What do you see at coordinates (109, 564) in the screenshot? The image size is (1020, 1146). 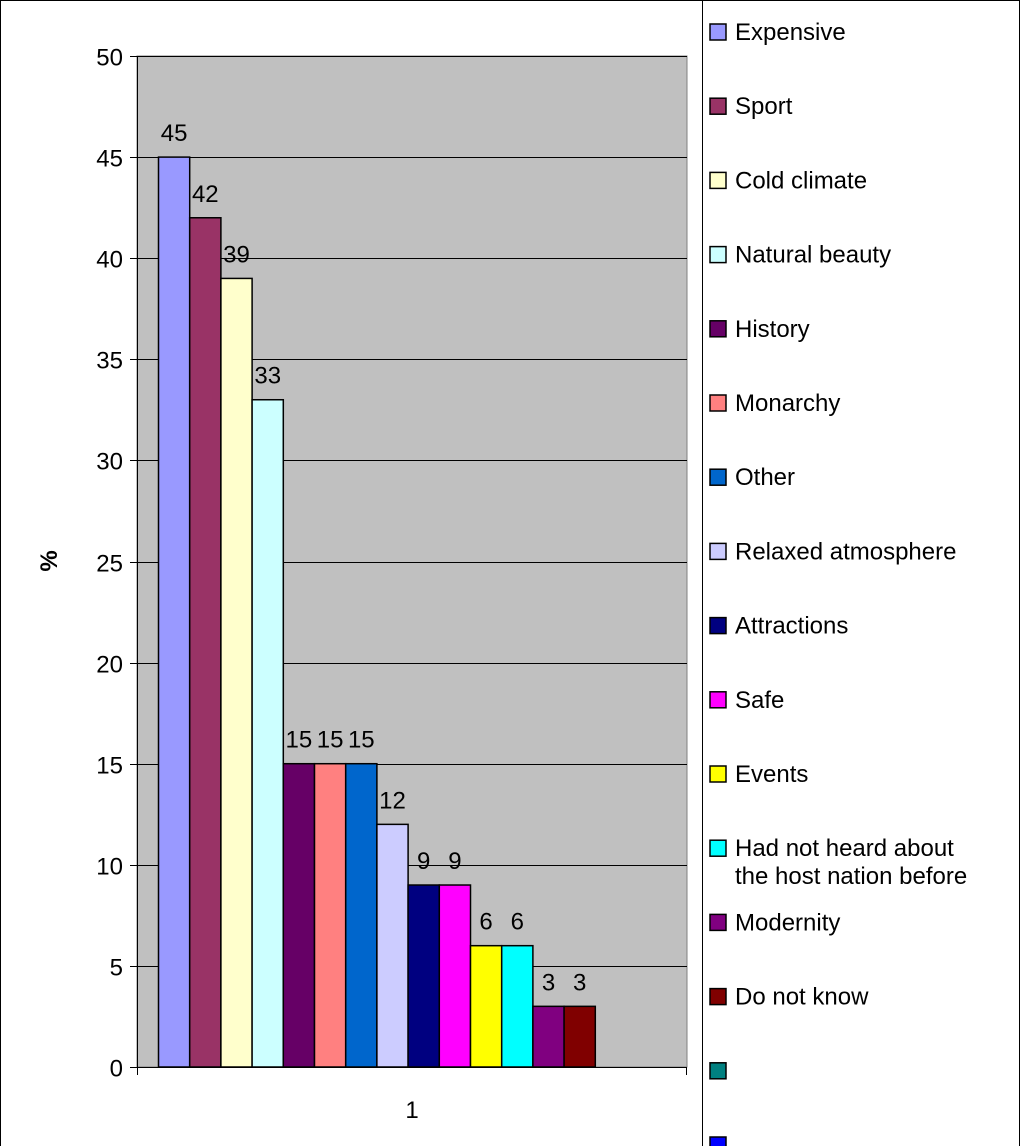 I see `y-tick-label: 25` at bounding box center [109, 564].